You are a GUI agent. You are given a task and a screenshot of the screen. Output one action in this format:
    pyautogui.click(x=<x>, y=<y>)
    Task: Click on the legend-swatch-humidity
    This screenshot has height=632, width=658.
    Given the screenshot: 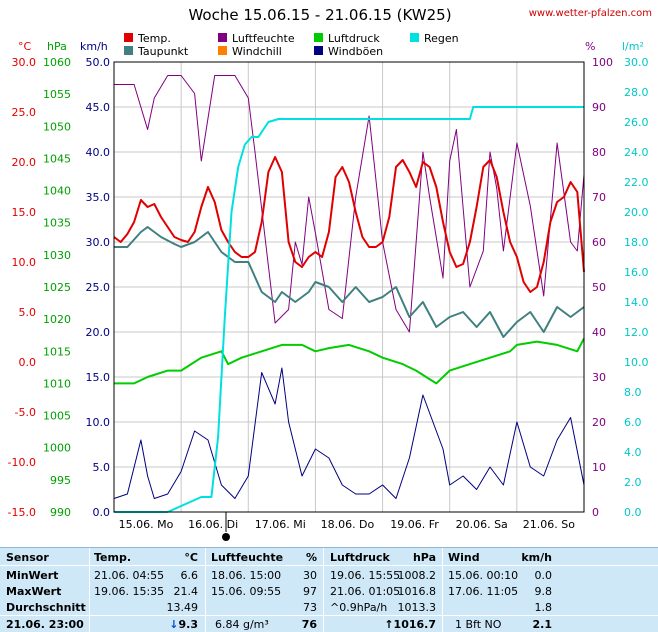 What is the action you would take?
    pyautogui.click(x=222, y=37)
    